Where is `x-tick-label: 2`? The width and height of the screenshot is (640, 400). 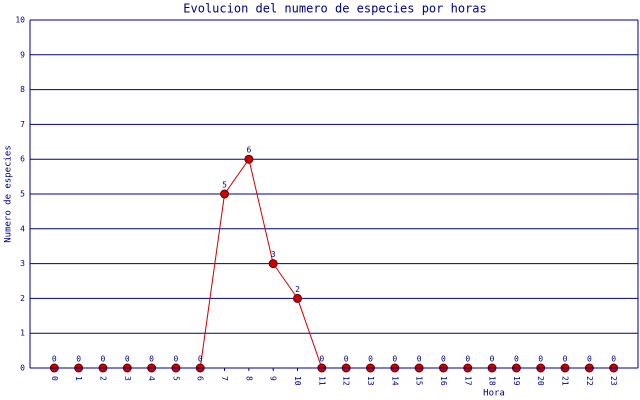
x-tick-label: 2 is located at coordinates (102, 378).